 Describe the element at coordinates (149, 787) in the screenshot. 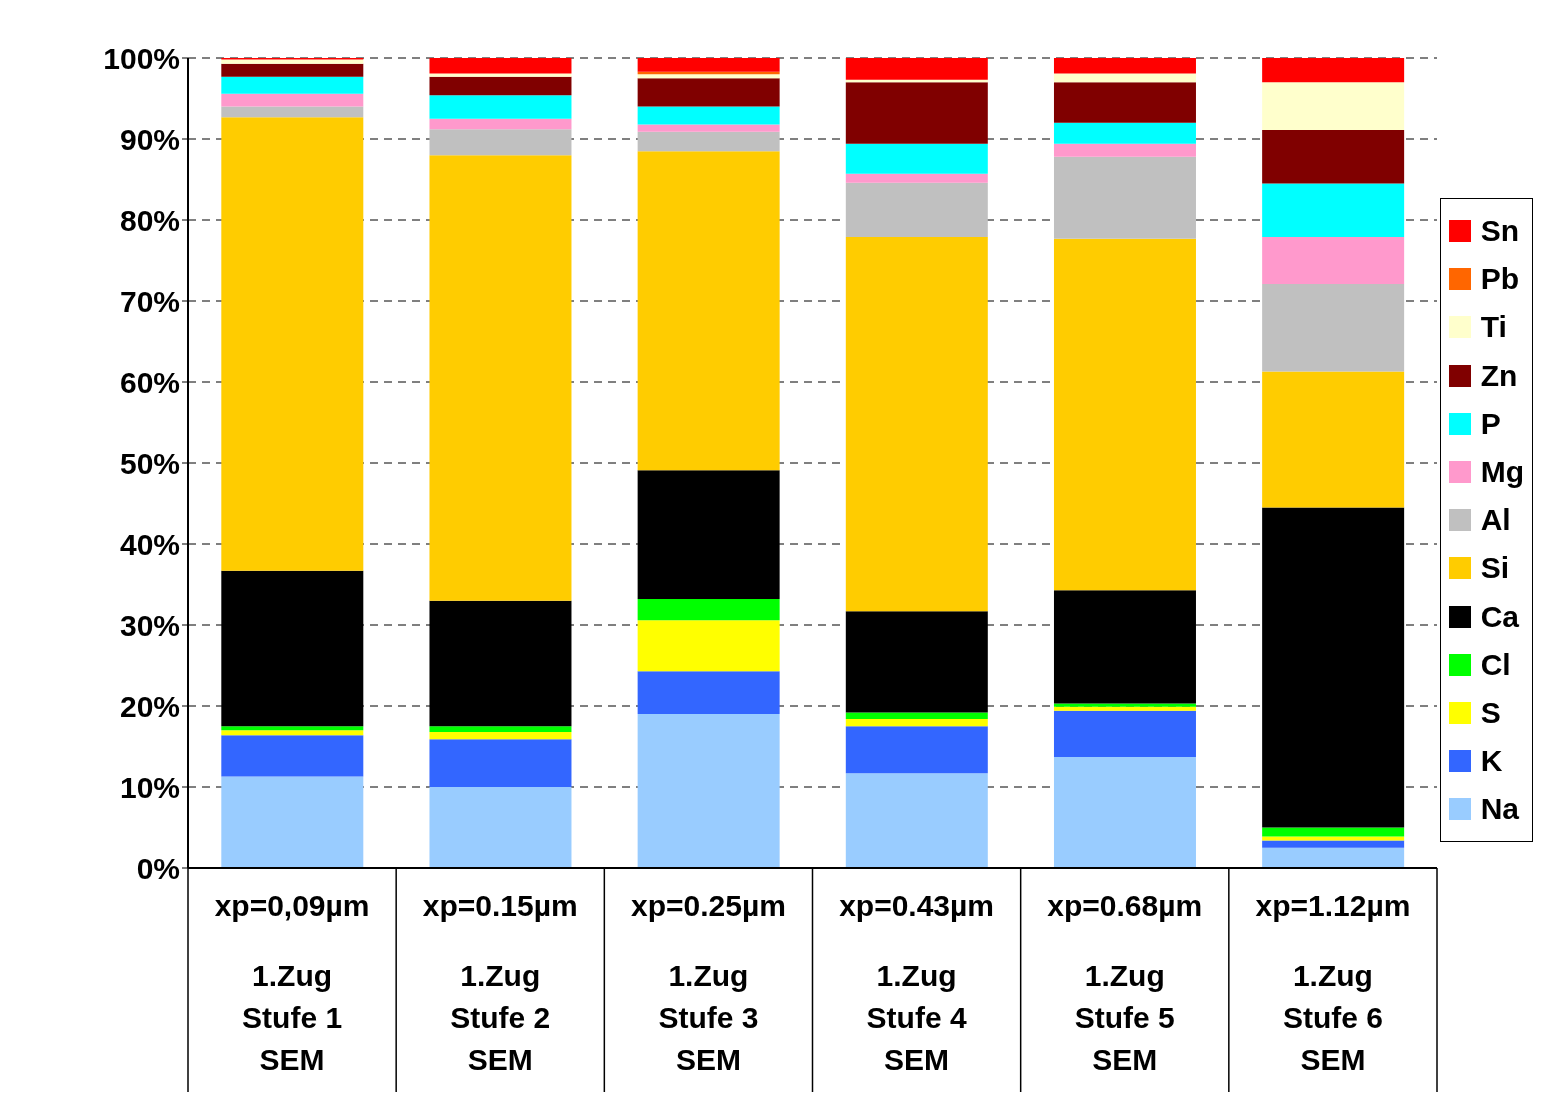

I see `y-tick-label: 10%` at that location.